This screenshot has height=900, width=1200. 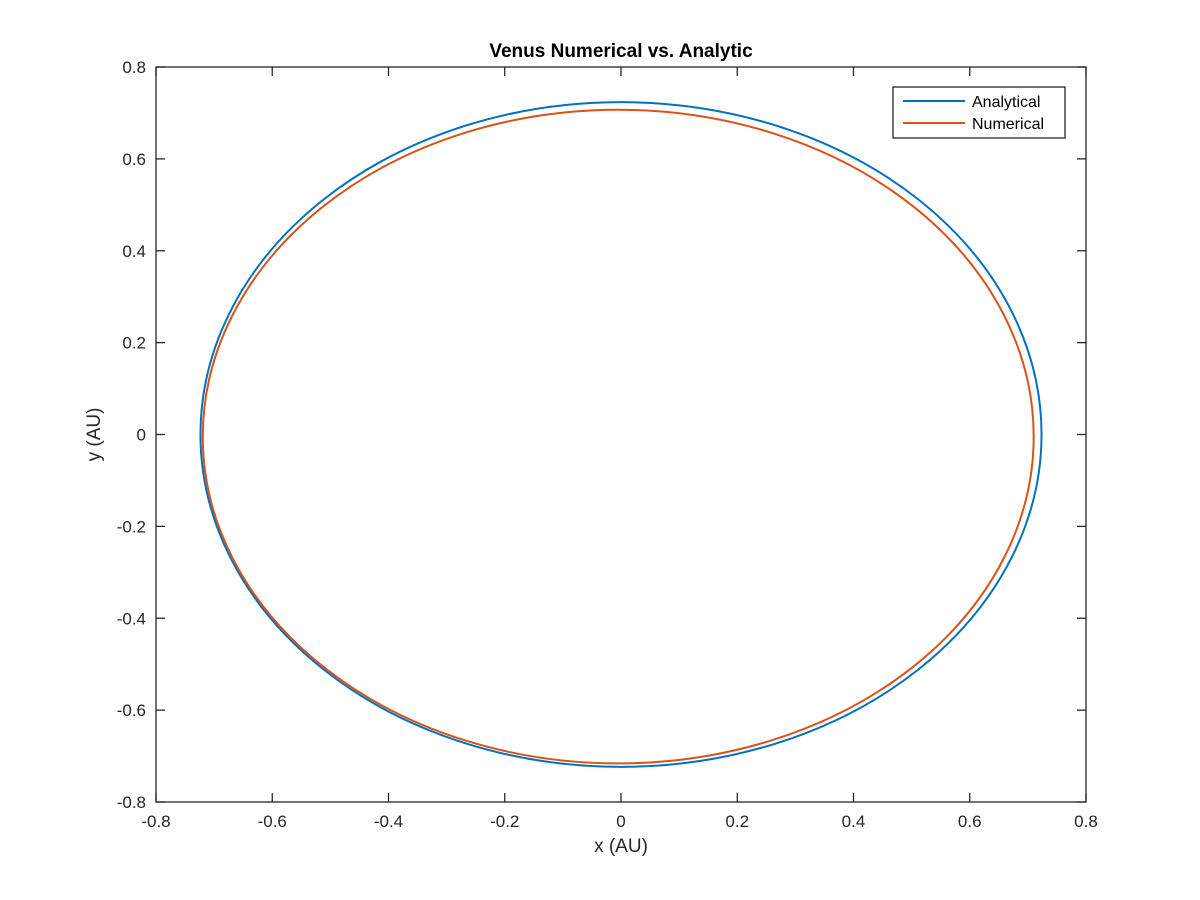 What do you see at coordinates (621, 846) in the screenshot?
I see `x-axis-label: x (AU)` at bounding box center [621, 846].